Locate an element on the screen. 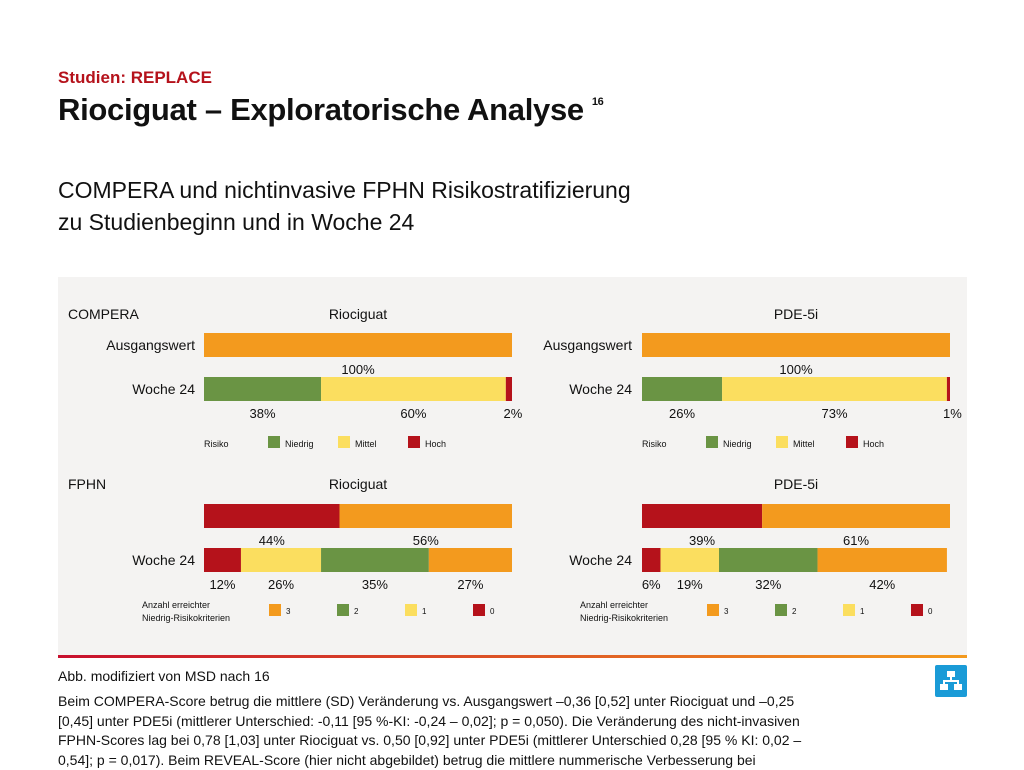 Image resolution: width=1024 pixels, height=770 pixels. data-label: 35% is located at coordinates (375, 584).